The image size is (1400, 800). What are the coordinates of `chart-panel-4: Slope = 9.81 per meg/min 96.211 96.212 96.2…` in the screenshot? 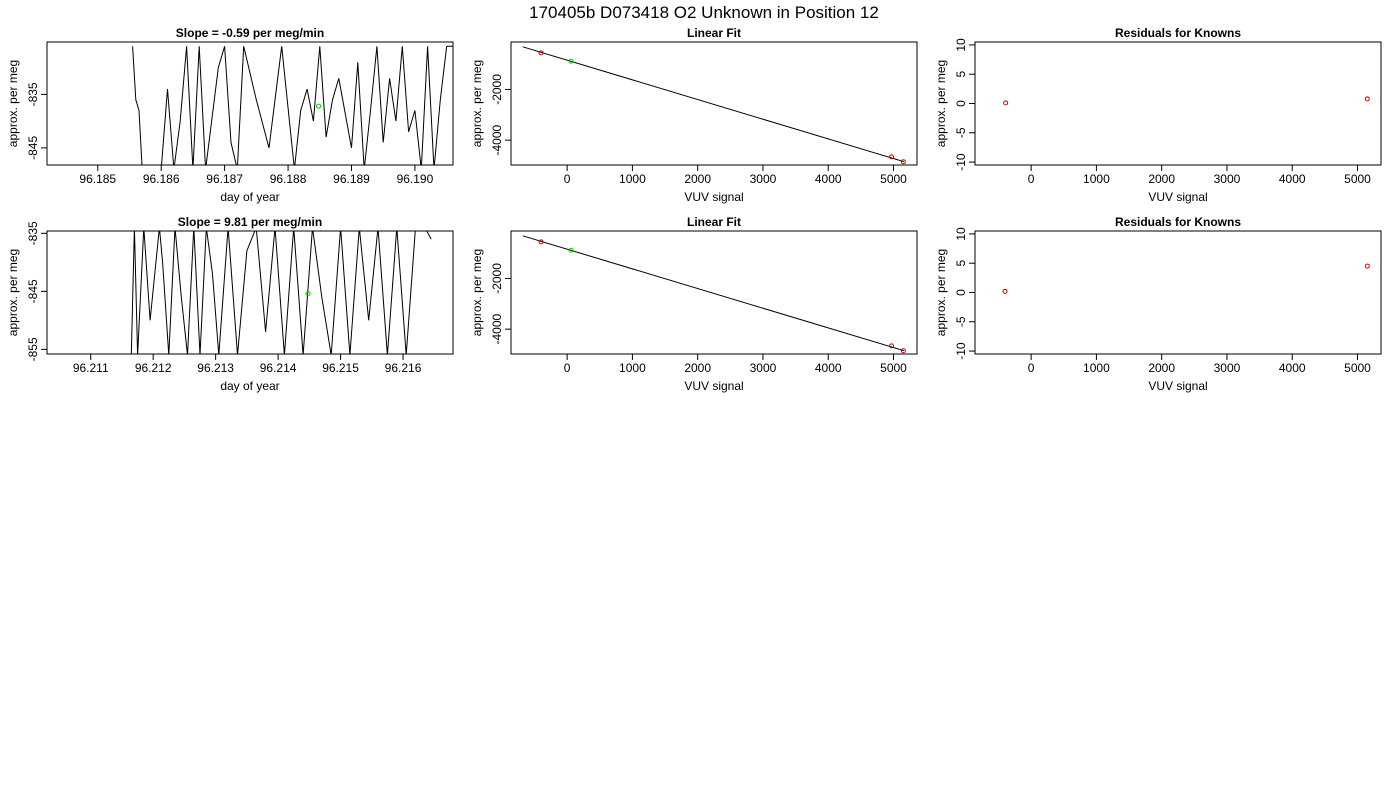 It's located at (230, 304).